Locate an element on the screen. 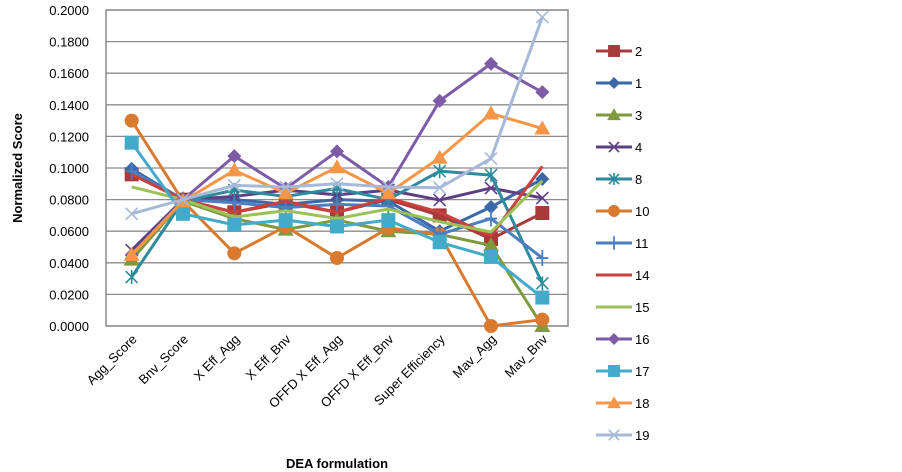 This screenshot has height=472, width=902. legend-item: 17 is located at coordinates (622, 371).